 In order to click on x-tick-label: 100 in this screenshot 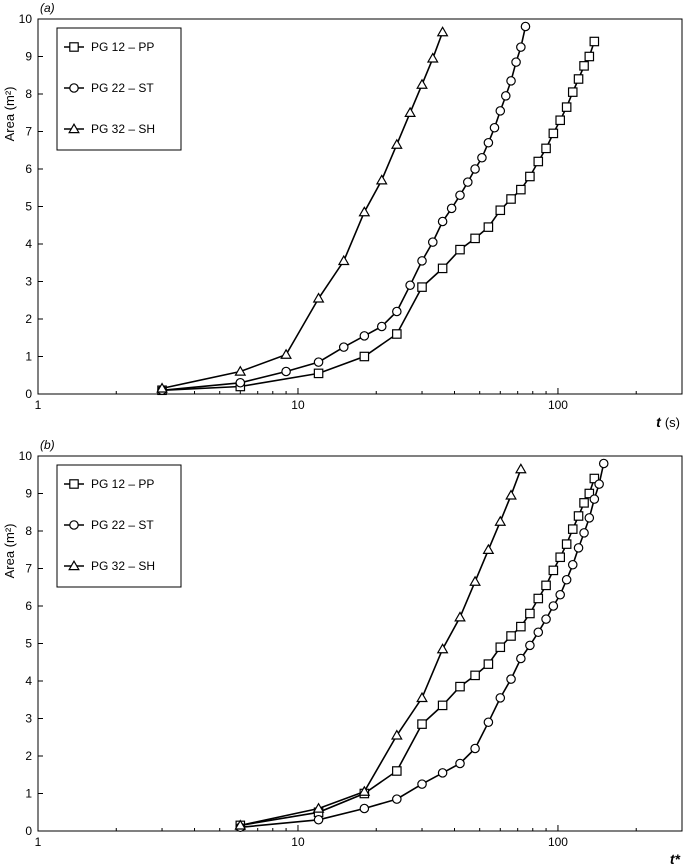, I will do `click(558, 405)`.